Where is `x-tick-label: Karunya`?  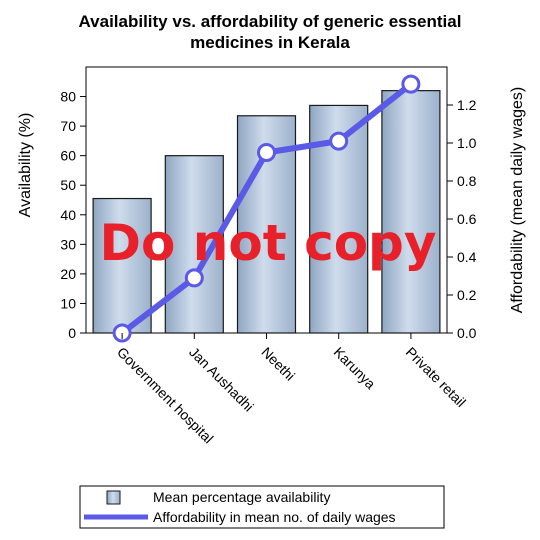
x-tick-label: Karunya is located at coordinates (355, 368).